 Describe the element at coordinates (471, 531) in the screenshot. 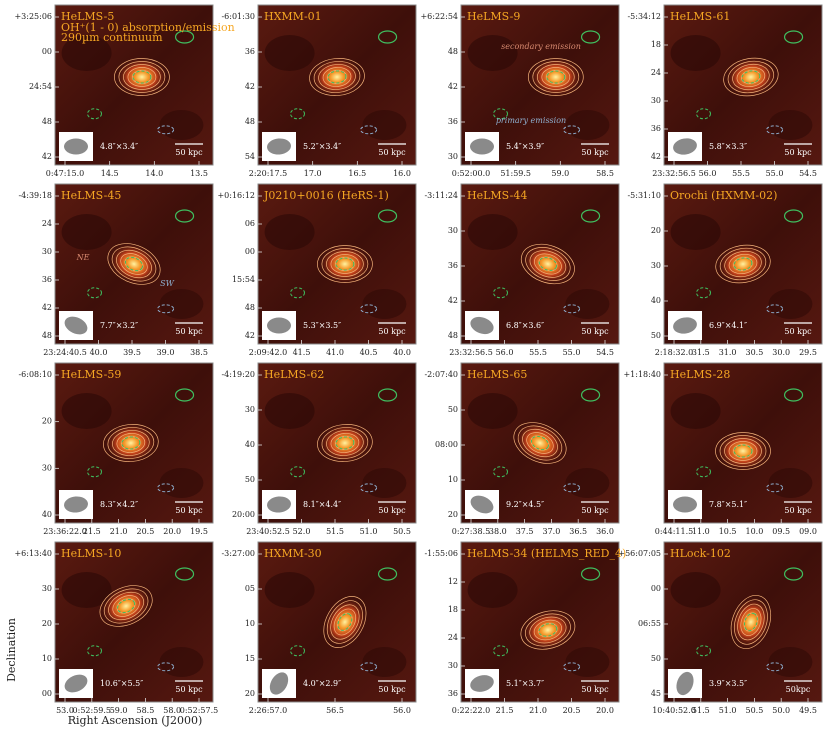

I see `x-tick-label: 0:27:38.5` at that location.